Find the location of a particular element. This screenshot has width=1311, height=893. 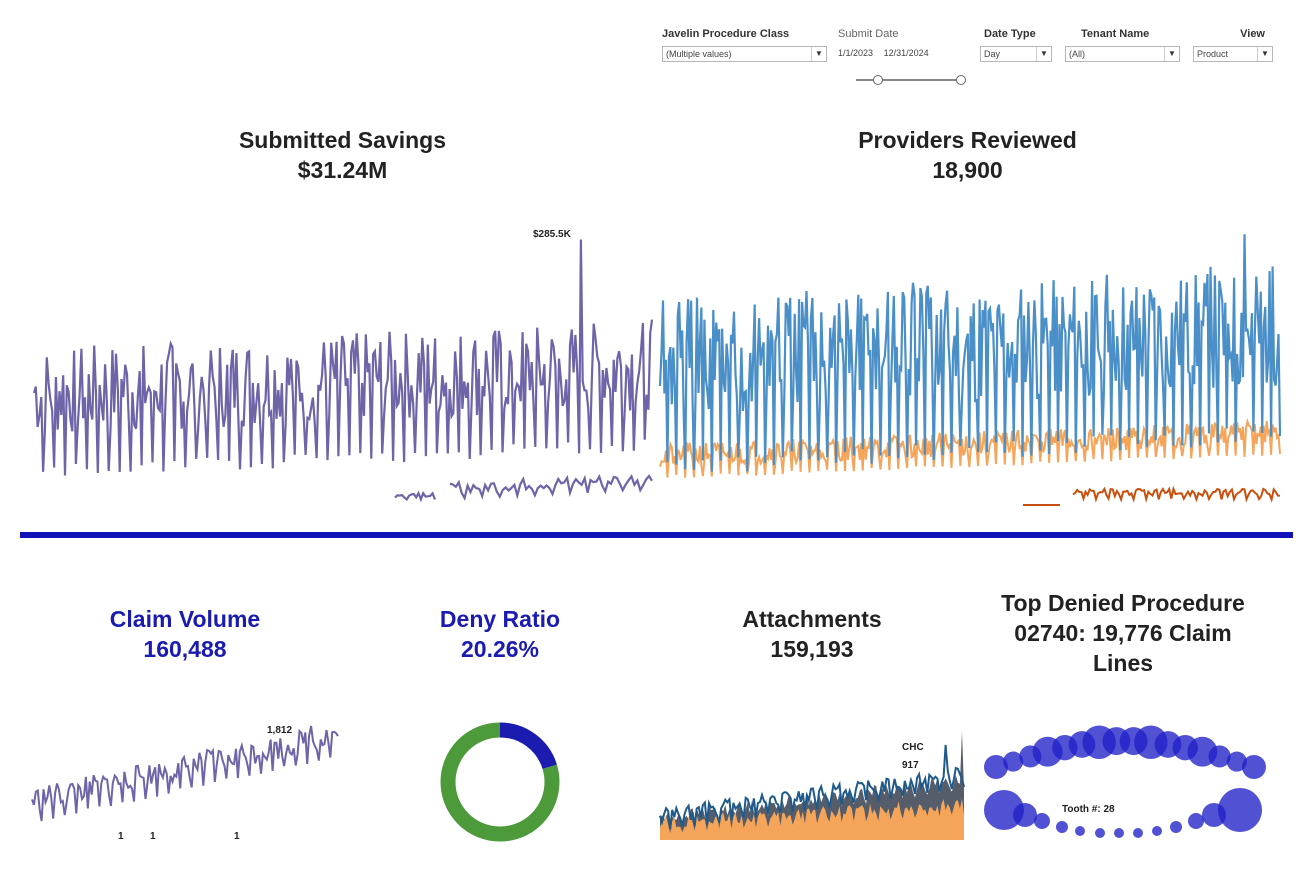

attachments-orange-area is located at coordinates (812, 819).